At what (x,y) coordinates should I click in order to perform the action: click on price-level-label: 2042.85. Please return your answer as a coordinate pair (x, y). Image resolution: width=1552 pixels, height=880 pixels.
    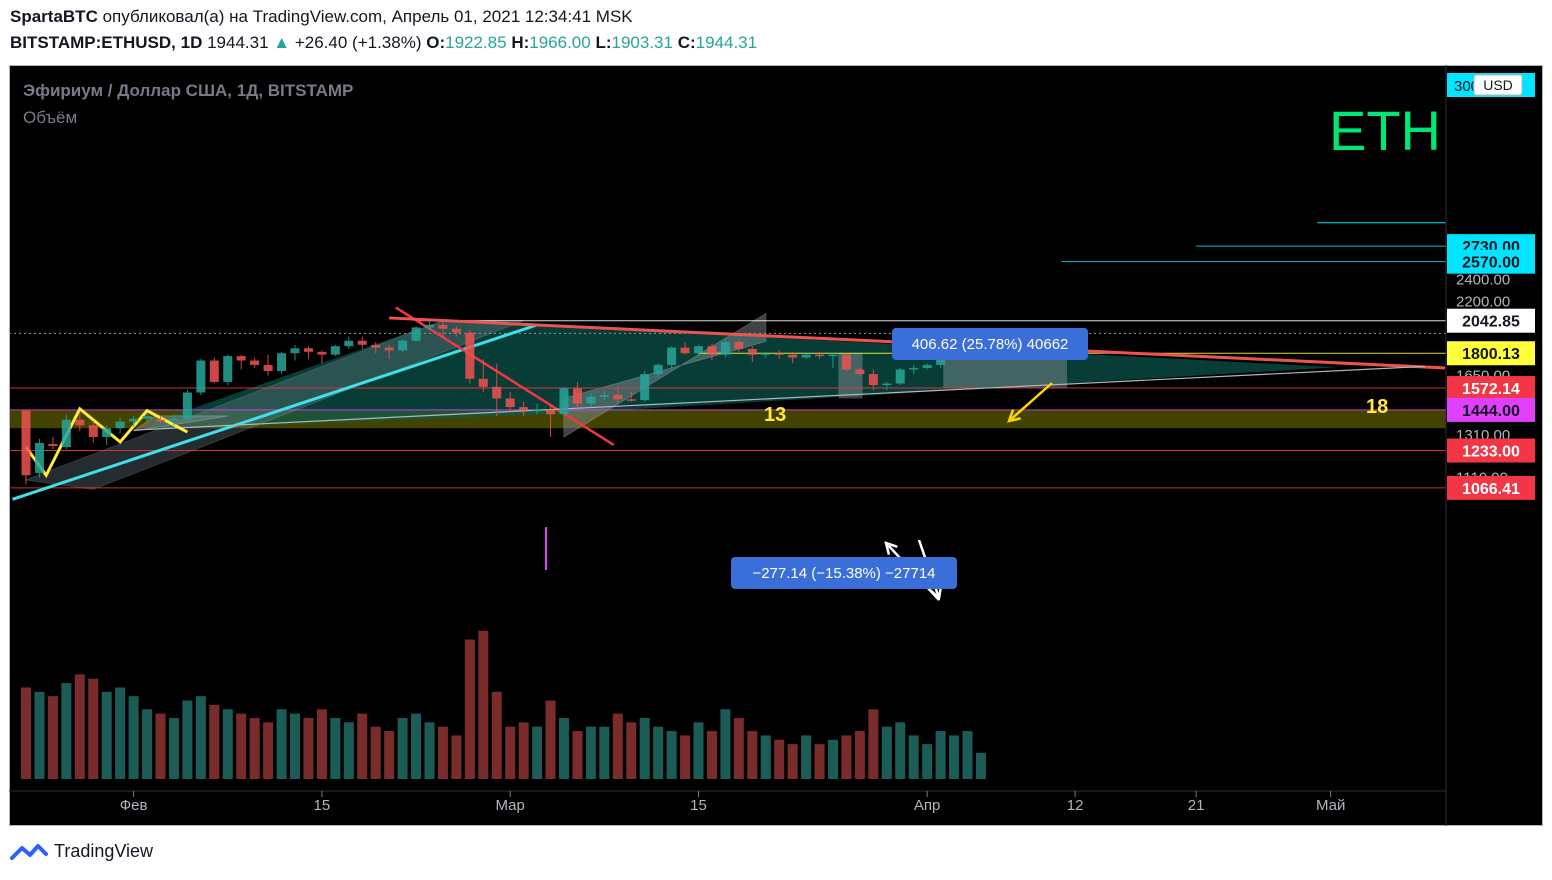
    Looking at the image, I should click on (1491, 320).